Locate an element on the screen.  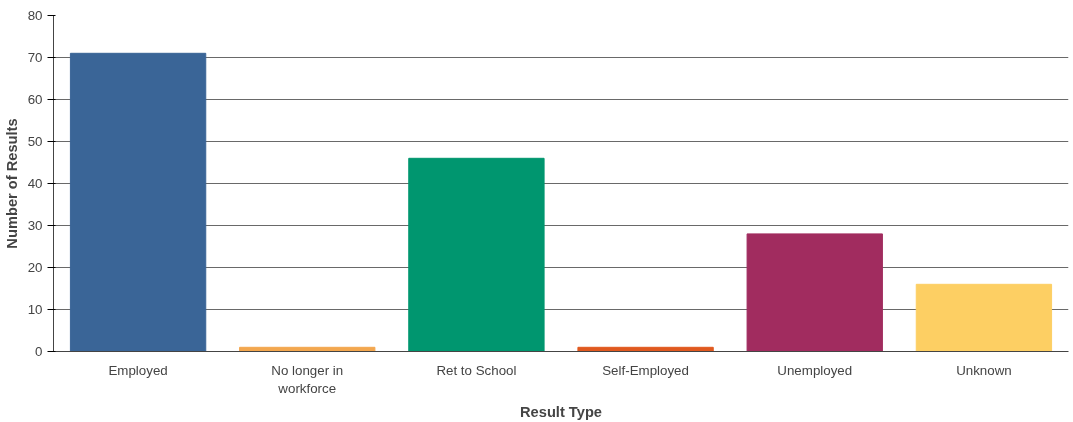
y-tick-label: 10 is located at coordinates (35, 309).